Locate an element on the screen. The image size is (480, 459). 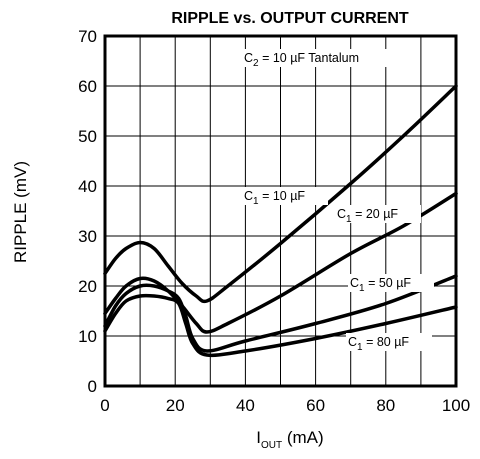
chart-title: RIPPLE vs. OUTPUT CURRENT is located at coordinates (290, 18).